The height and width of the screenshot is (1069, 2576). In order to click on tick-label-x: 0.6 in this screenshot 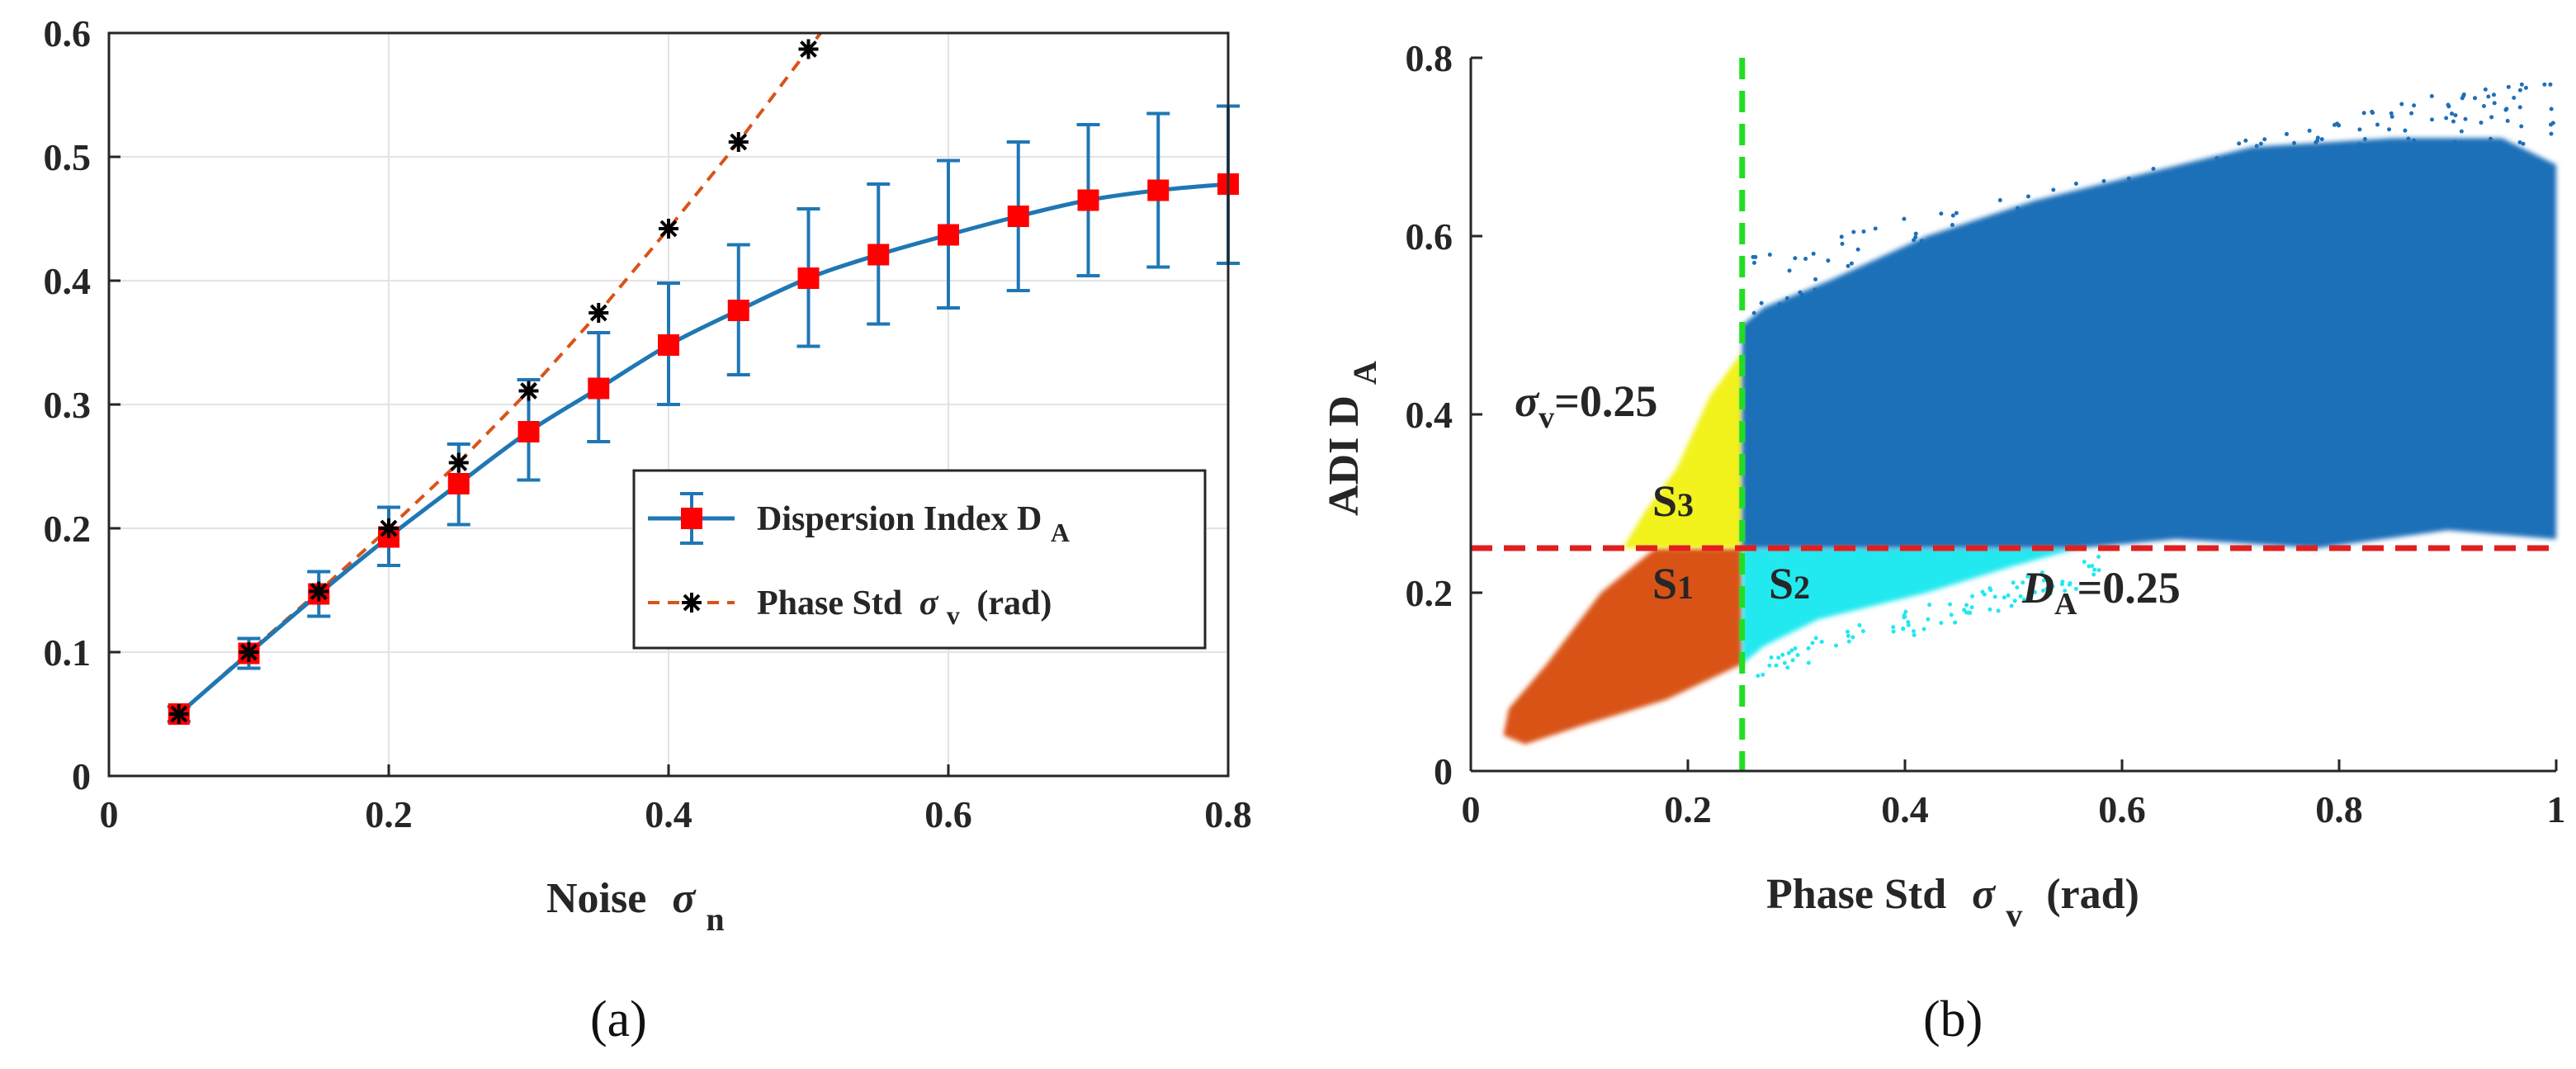, I will do `click(2122, 809)`.